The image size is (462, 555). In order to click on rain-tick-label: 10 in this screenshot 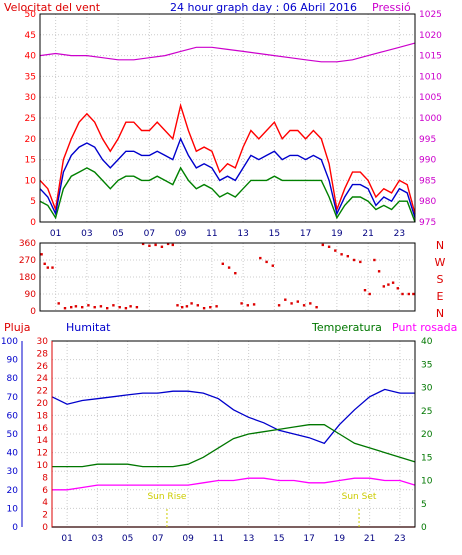, I will do `click(43, 466)`.